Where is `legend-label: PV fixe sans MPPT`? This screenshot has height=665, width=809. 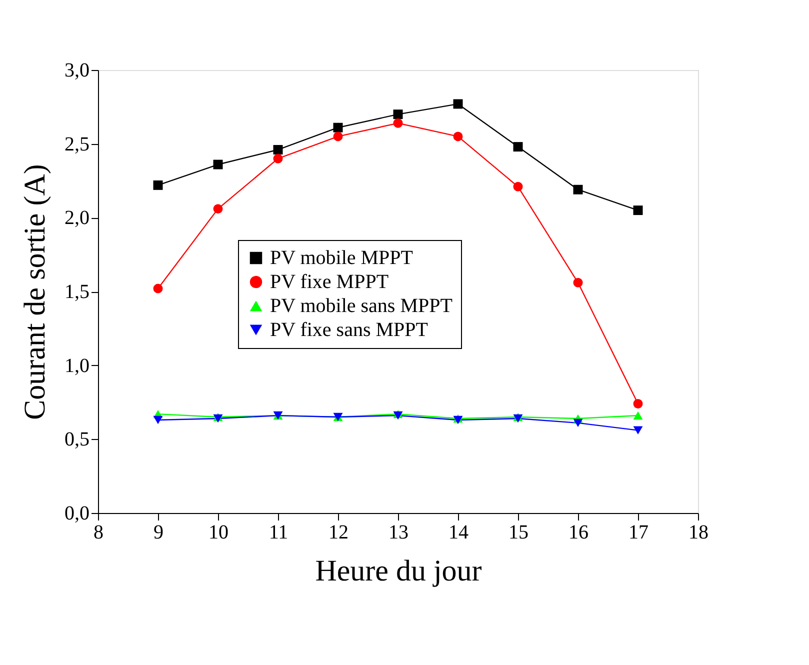
legend-label: PV fixe sans MPPT is located at coordinates (349, 330).